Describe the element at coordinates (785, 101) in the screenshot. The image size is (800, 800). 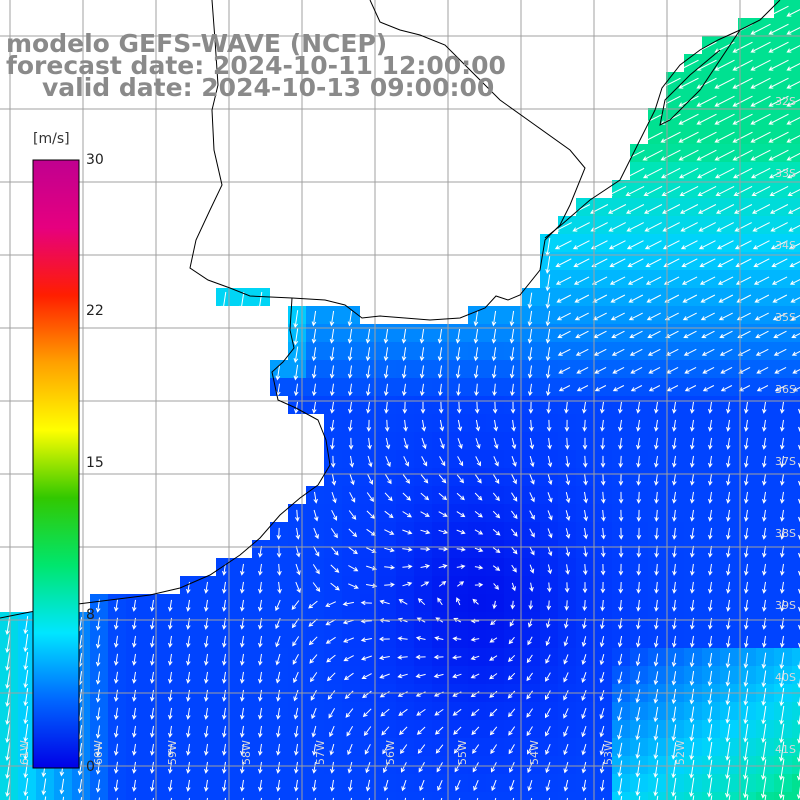
I see `lat-label: 32S` at that location.